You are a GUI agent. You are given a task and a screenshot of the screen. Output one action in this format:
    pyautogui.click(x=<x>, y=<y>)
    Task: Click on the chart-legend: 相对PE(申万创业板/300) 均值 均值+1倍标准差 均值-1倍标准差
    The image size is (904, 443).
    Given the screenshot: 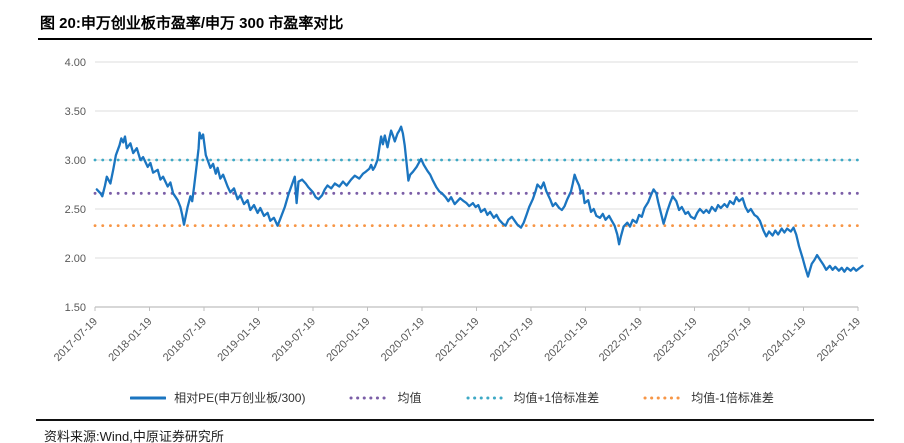 What is the action you would take?
    pyautogui.click(x=452, y=397)
    